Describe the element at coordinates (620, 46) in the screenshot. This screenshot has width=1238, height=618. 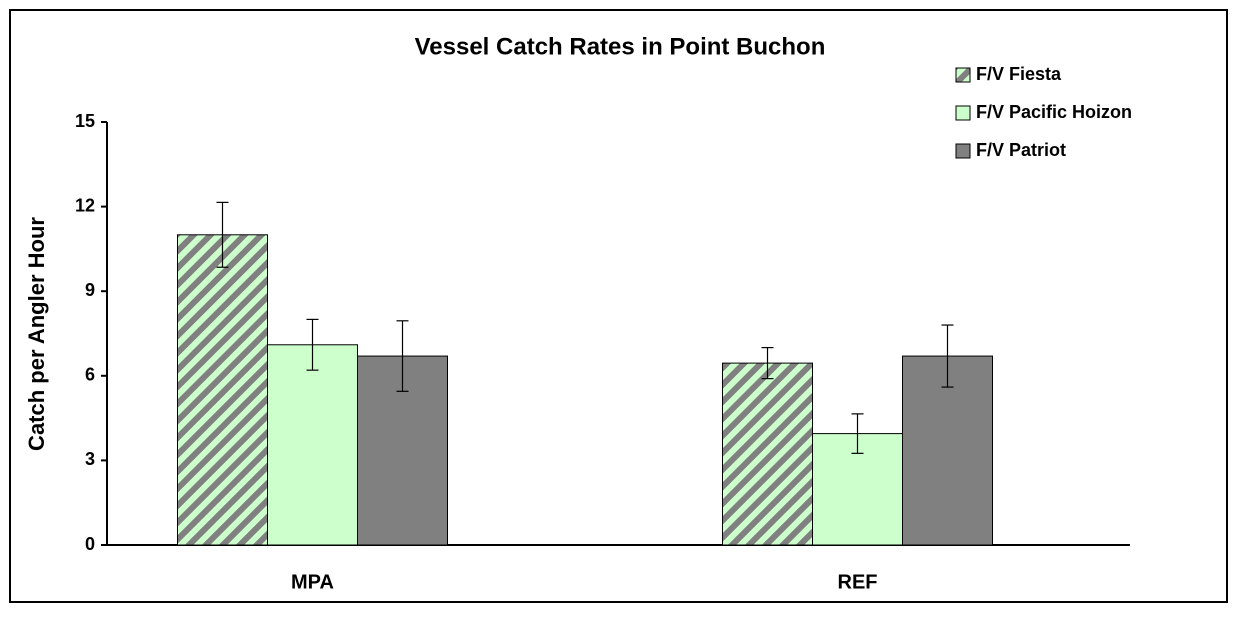
I see `chart-title: Vessel Catch Rates in Point Buchon` at that location.